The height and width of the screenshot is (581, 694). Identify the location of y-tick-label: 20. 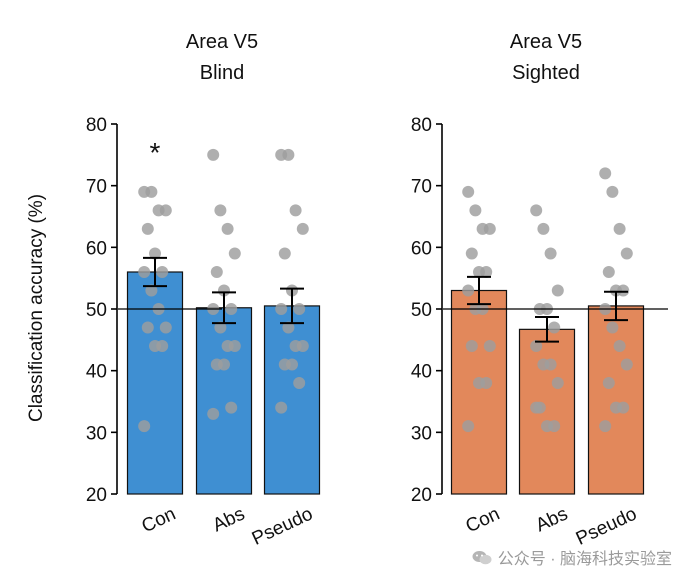
(421, 495).